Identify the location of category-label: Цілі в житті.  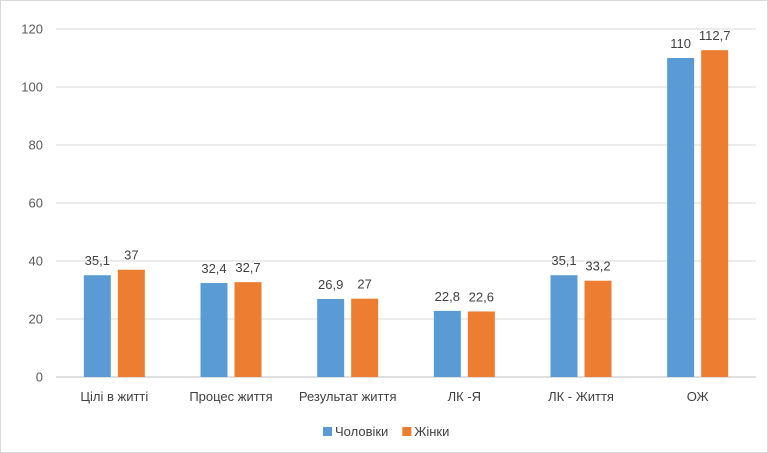
(114, 396).